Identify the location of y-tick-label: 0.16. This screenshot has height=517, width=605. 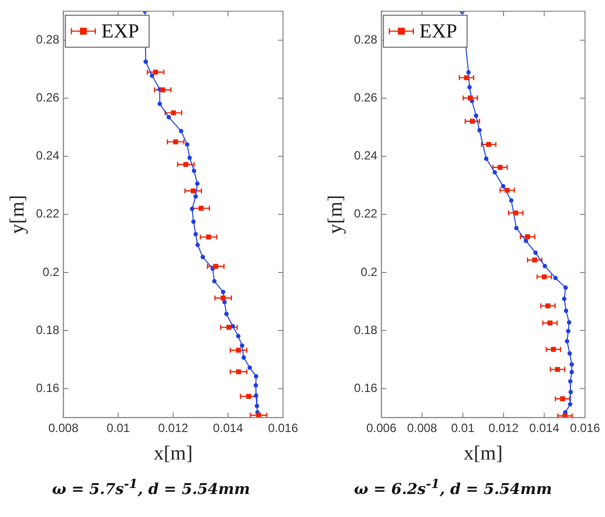
(366, 387).